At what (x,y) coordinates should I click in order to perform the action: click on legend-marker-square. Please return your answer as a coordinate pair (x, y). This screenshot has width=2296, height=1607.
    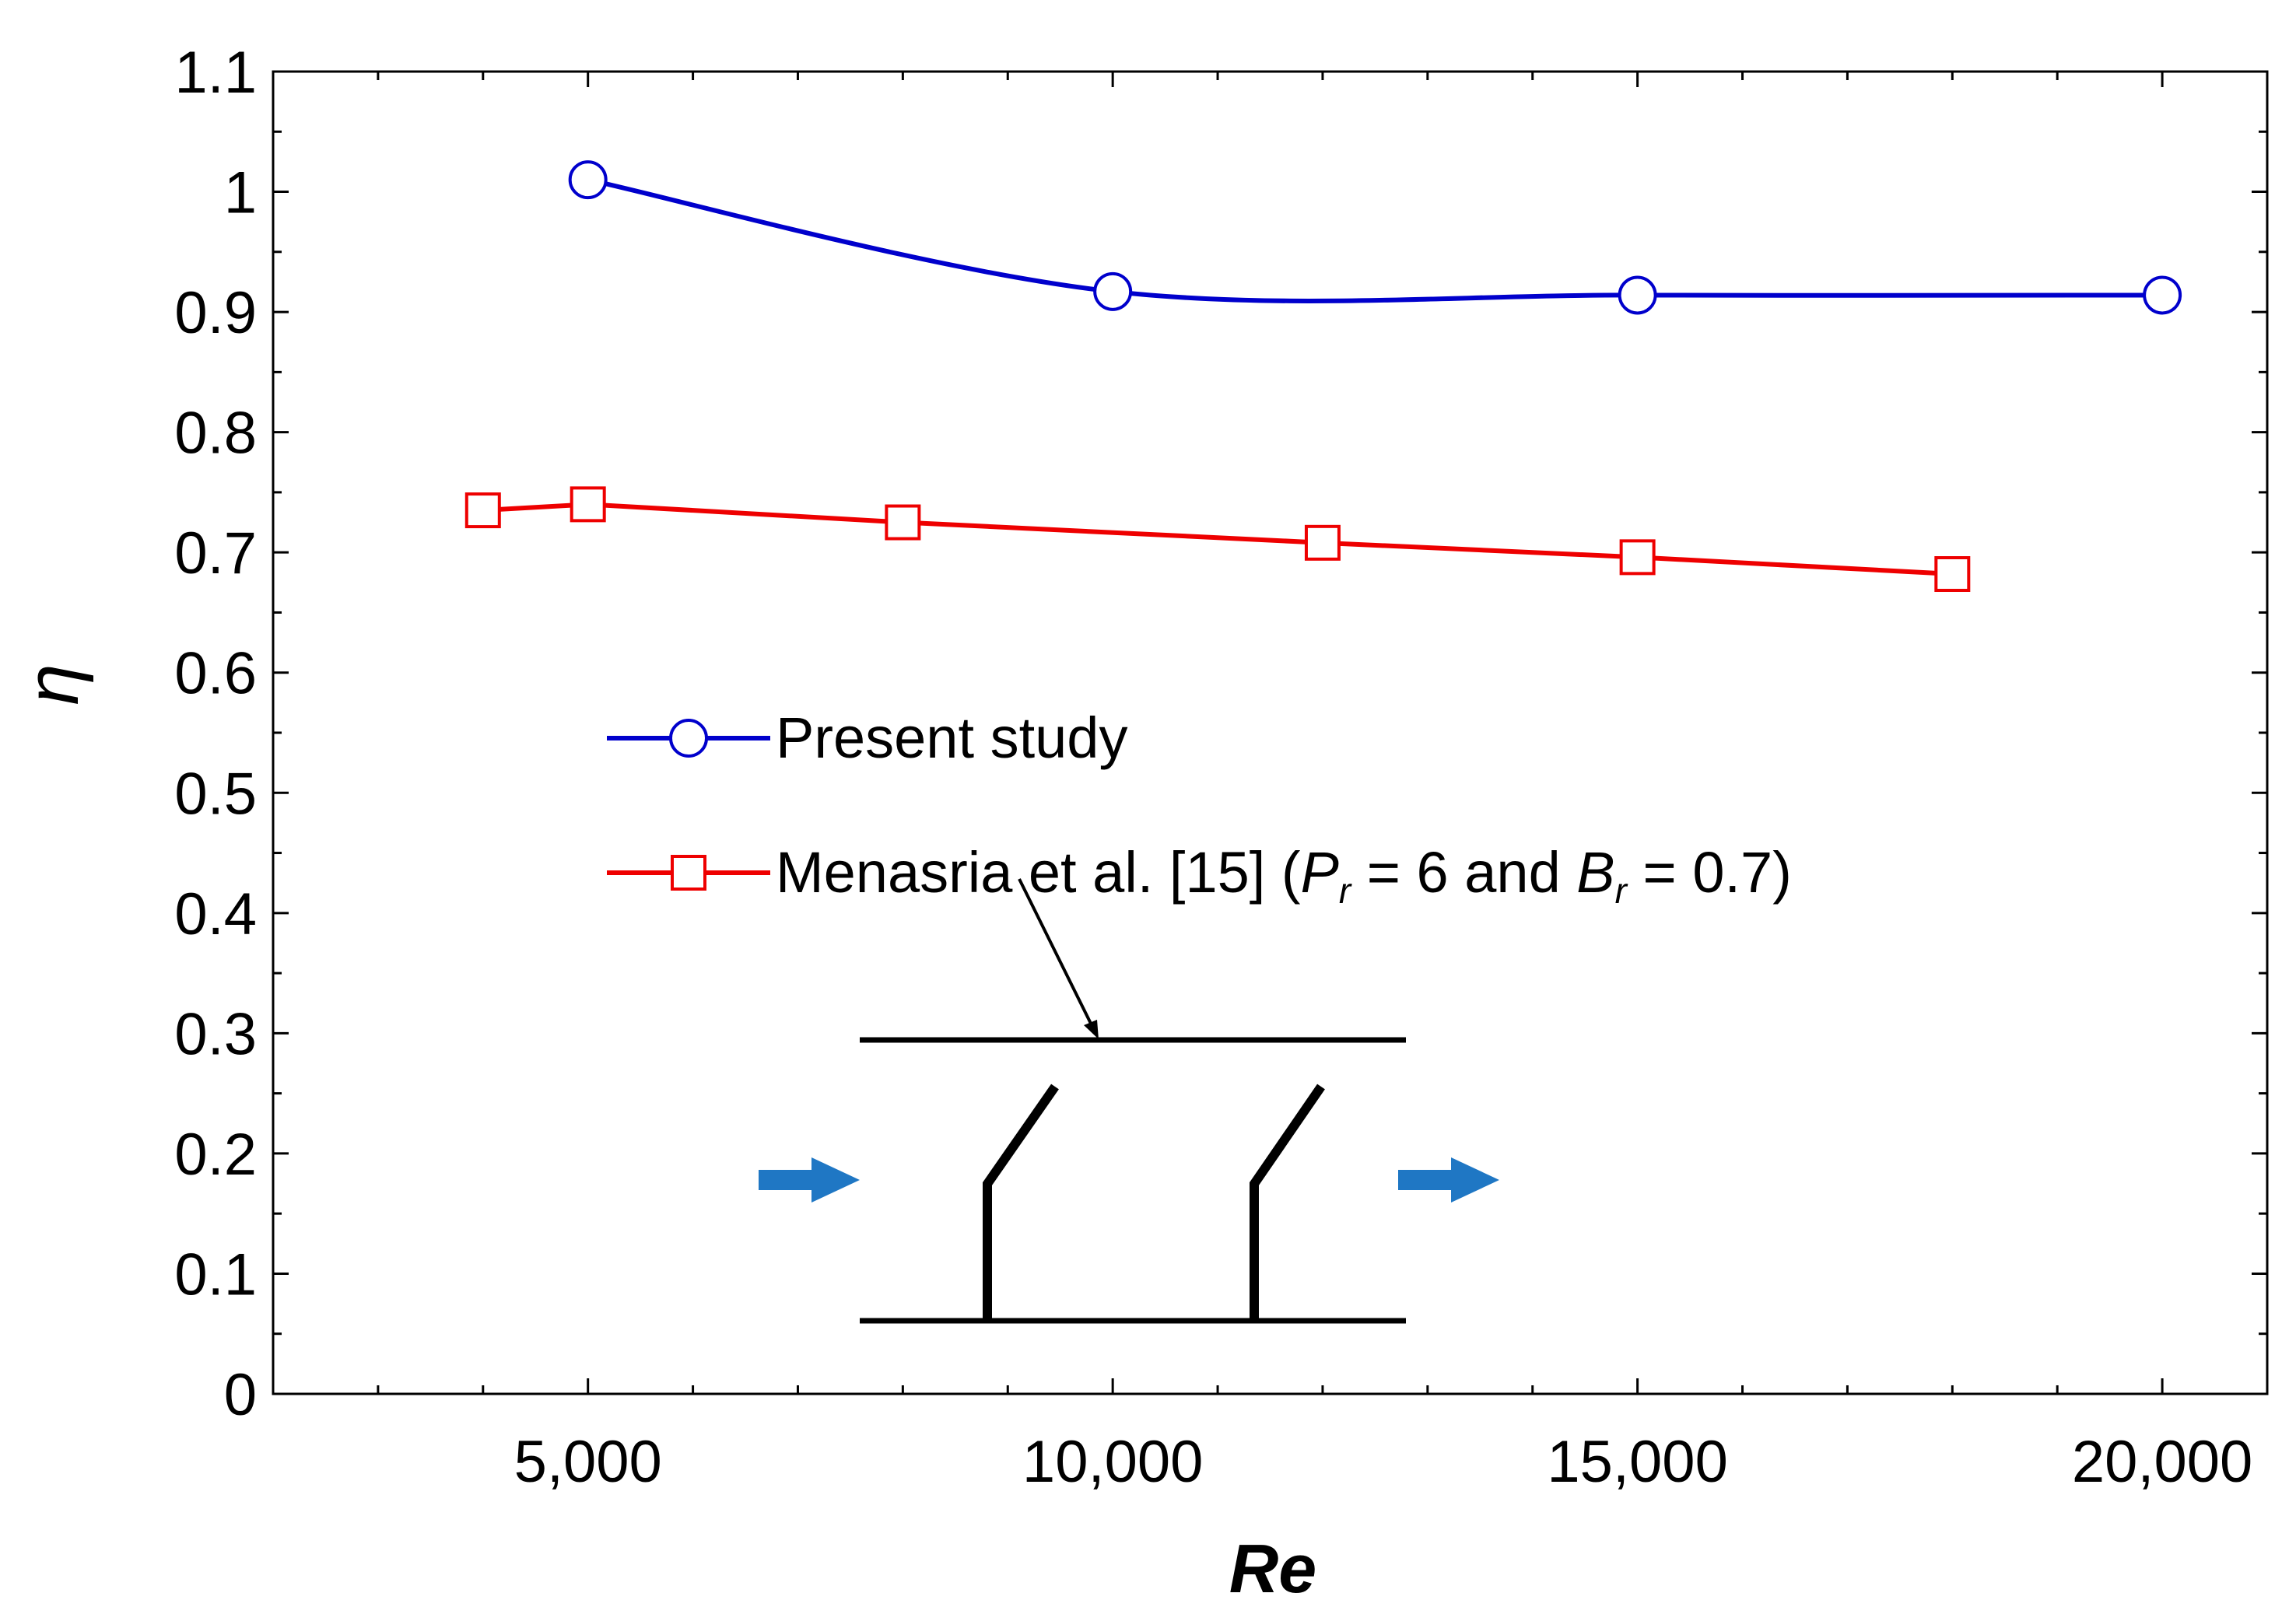
    Looking at the image, I should click on (688, 873).